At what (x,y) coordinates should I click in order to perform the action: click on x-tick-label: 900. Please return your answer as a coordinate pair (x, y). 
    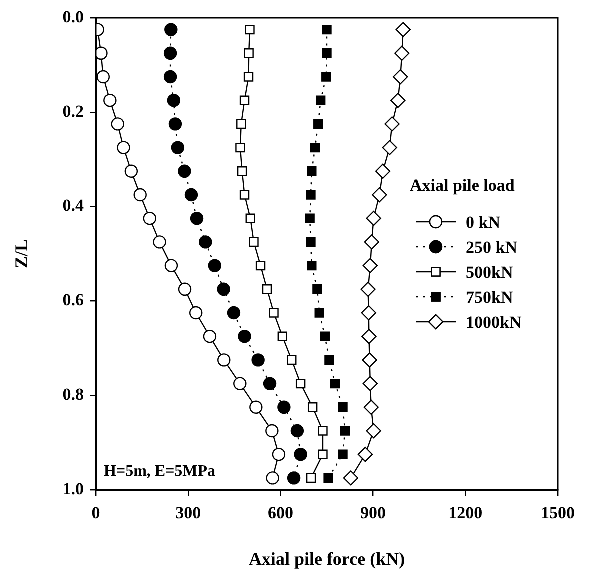
    Looking at the image, I should click on (373, 513).